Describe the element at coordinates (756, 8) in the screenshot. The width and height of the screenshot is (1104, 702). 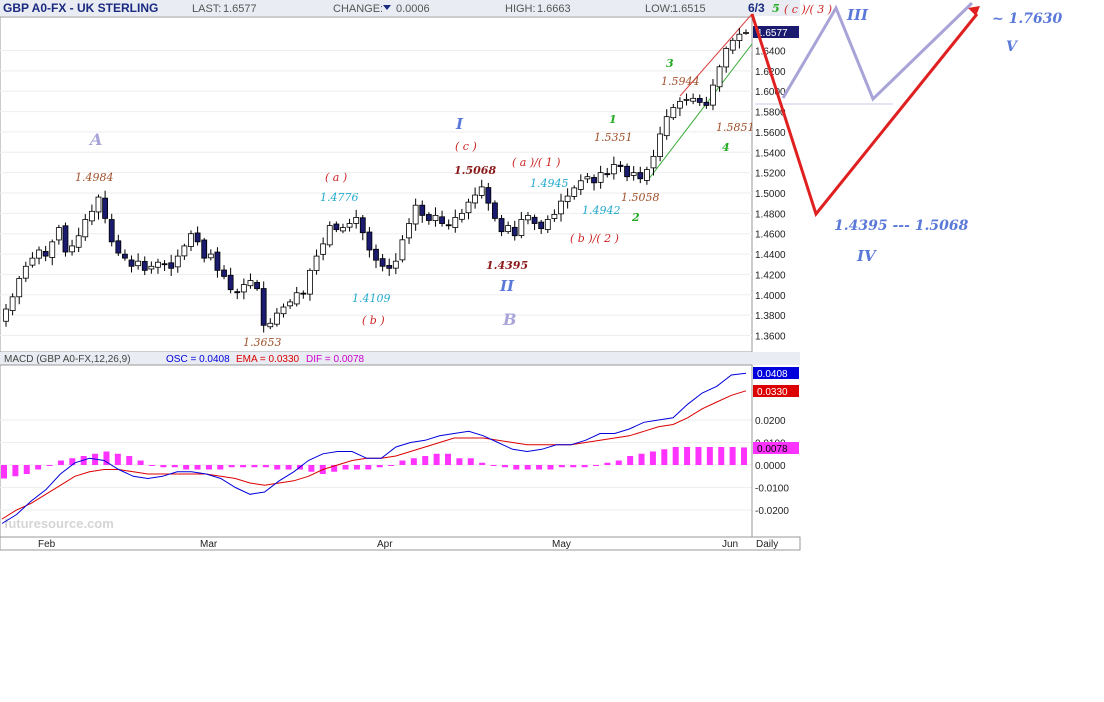
I see `date-label: 6/3` at that location.